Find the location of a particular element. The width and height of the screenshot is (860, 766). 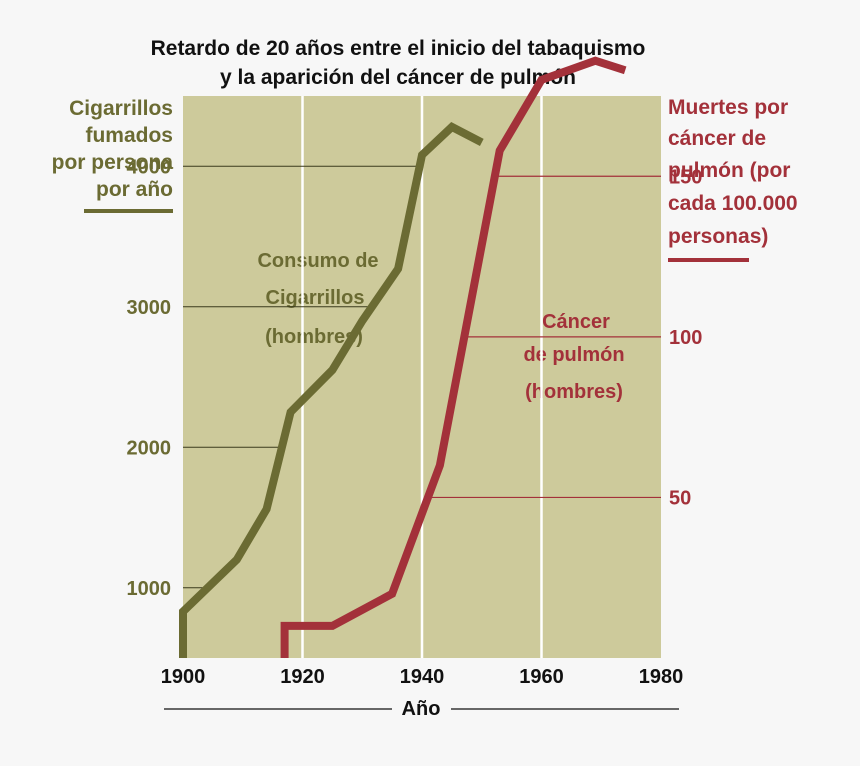

left-axis-label-line: fumados is located at coordinates (129, 135).